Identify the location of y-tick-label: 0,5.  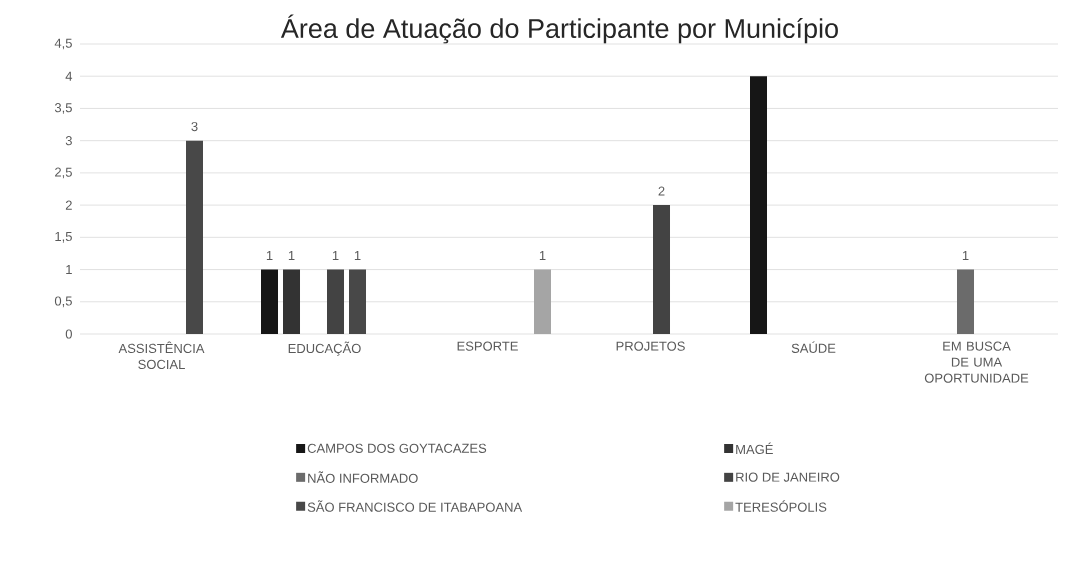
(63, 302).